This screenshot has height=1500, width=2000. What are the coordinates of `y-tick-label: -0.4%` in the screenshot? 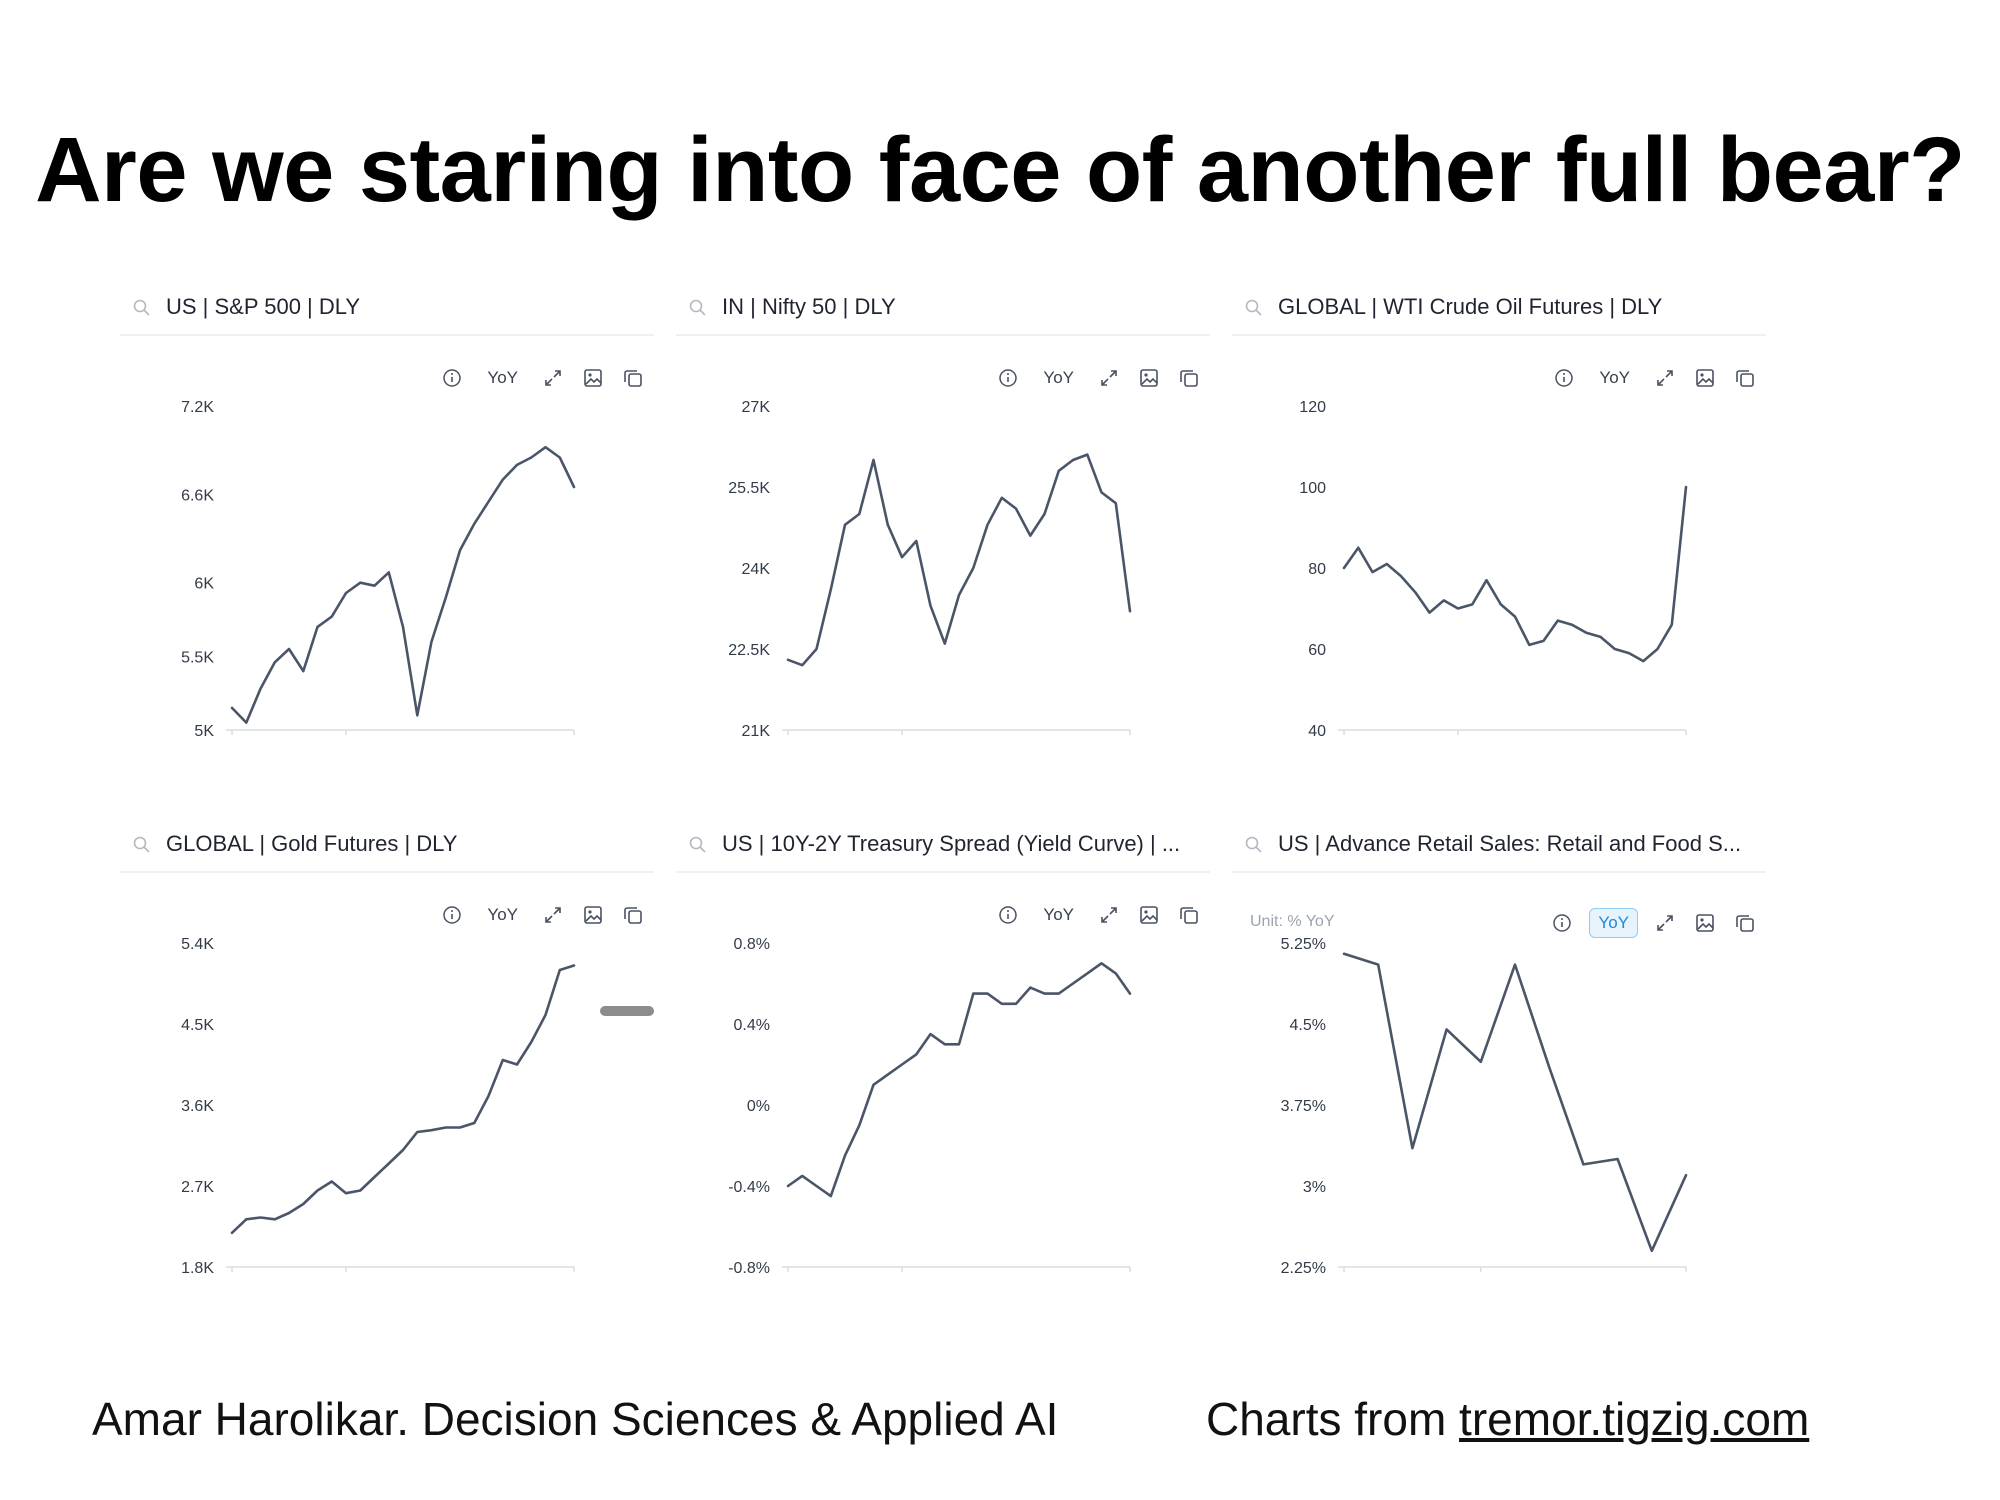 It's located at (749, 1187).